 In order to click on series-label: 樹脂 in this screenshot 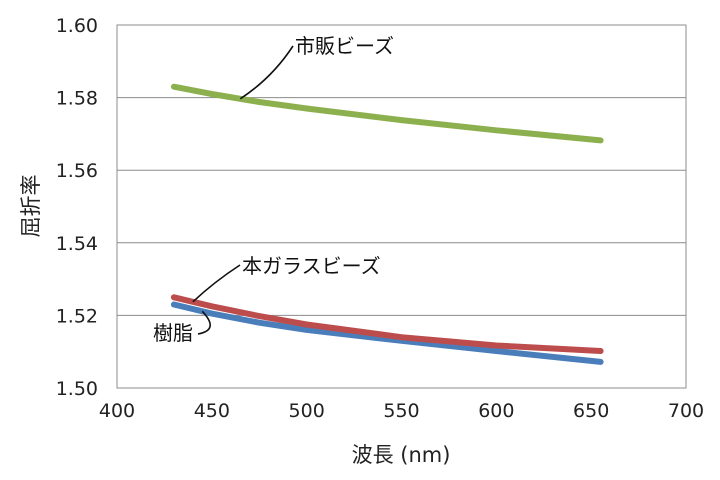, I will do `click(173, 333)`.